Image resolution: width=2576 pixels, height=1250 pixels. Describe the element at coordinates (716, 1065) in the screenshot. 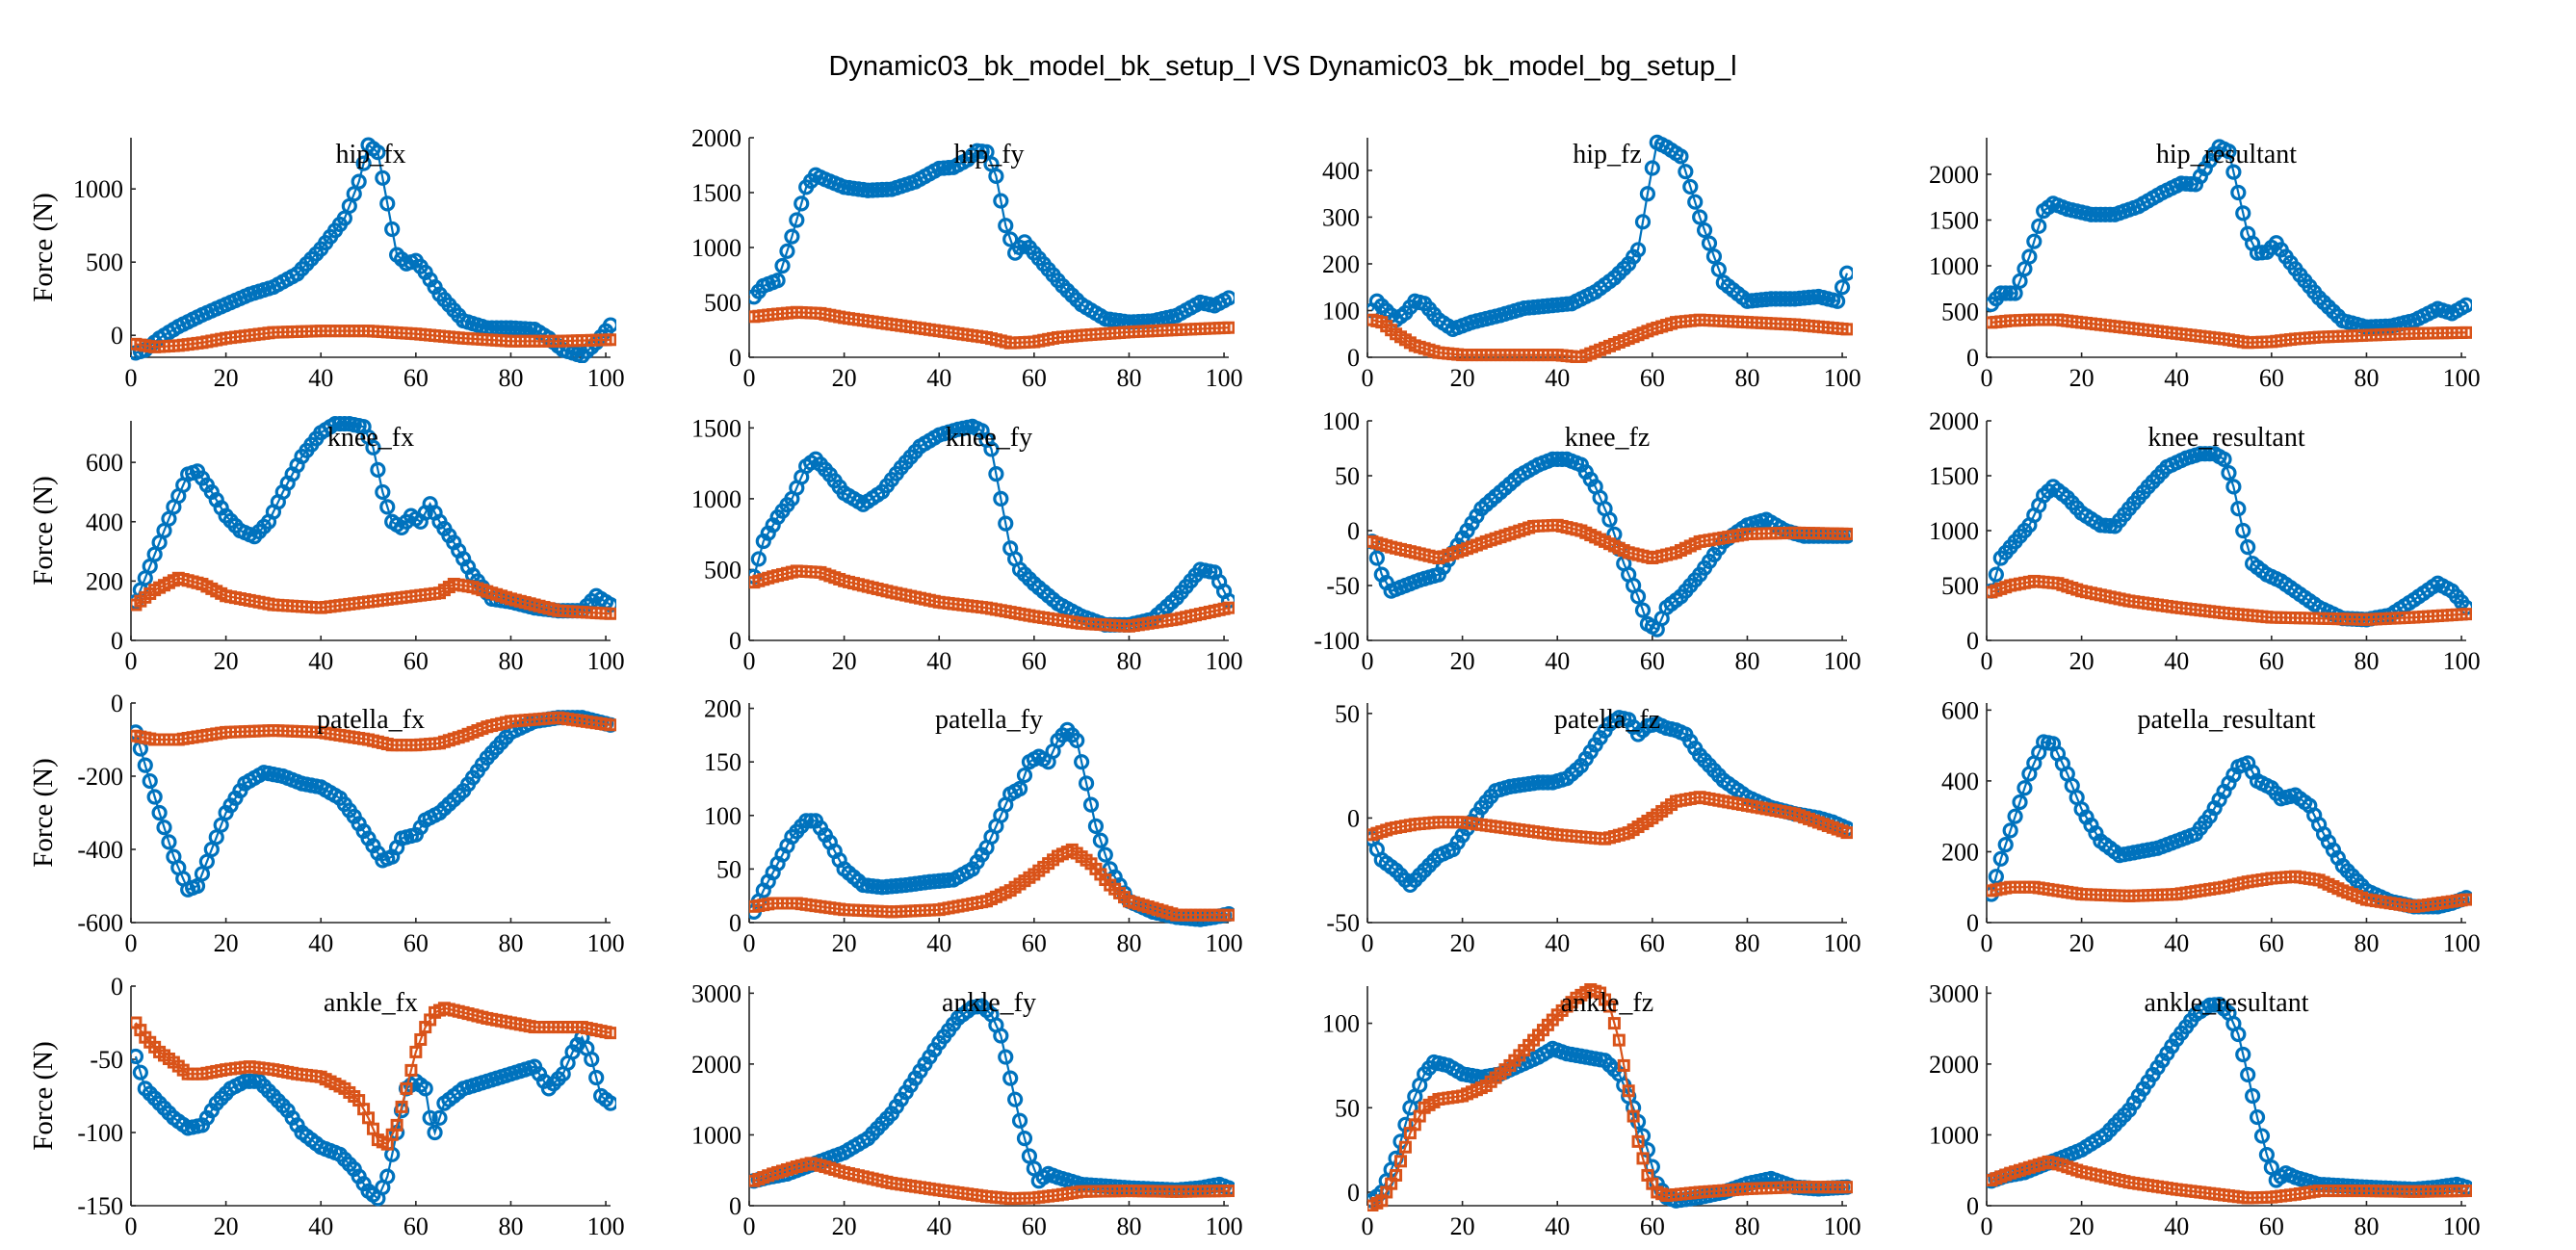

I see `y-tick-label: 2000` at that location.